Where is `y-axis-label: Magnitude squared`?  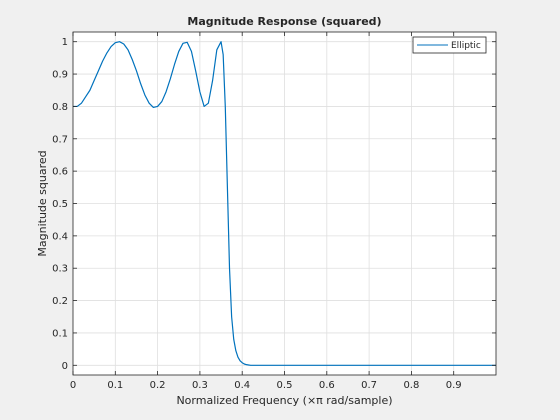
y-axis-label: Magnitude squared is located at coordinates (42, 203).